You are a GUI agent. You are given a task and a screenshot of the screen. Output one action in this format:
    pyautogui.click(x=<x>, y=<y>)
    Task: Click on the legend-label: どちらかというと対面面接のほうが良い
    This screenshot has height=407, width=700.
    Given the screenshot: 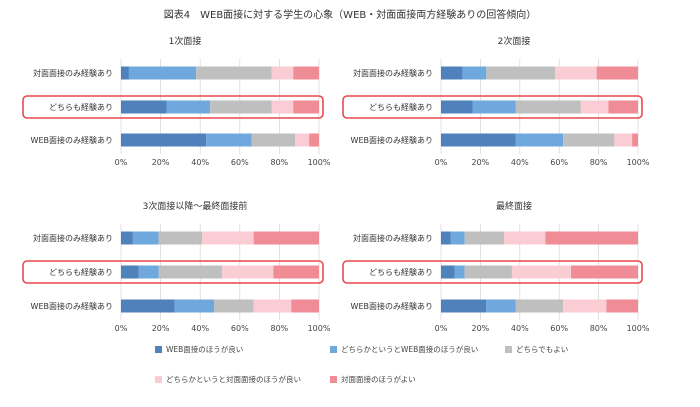 What is the action you would take?
    pyautogui.click(x=233, y=379)
    